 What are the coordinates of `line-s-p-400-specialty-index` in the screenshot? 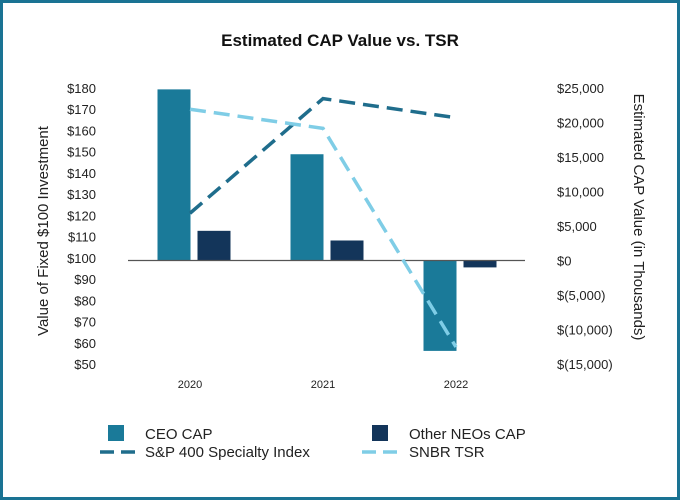 It's located at (322, 155).